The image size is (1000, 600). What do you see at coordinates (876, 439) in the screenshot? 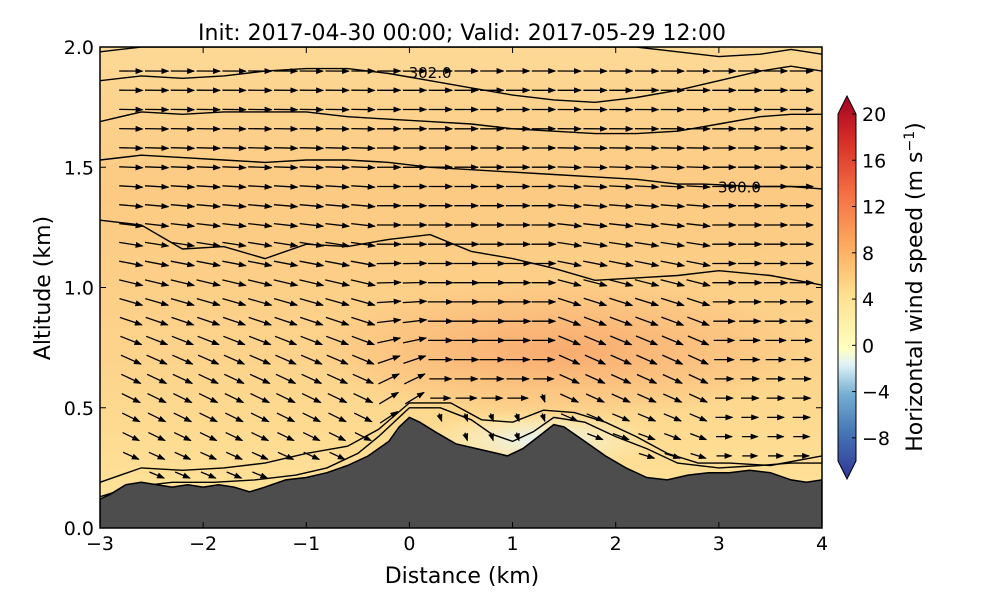
I see `colorbar-tick-label: −8` at bounding box center [876, 439].